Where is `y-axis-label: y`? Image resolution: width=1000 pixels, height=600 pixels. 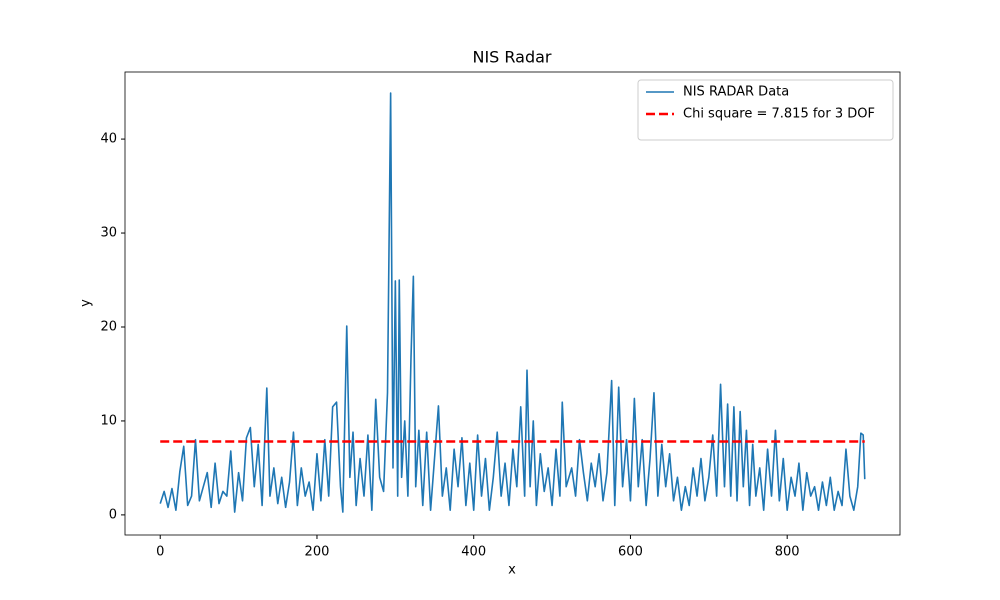
y-axis-label: y is located at coordinates (86, 303).